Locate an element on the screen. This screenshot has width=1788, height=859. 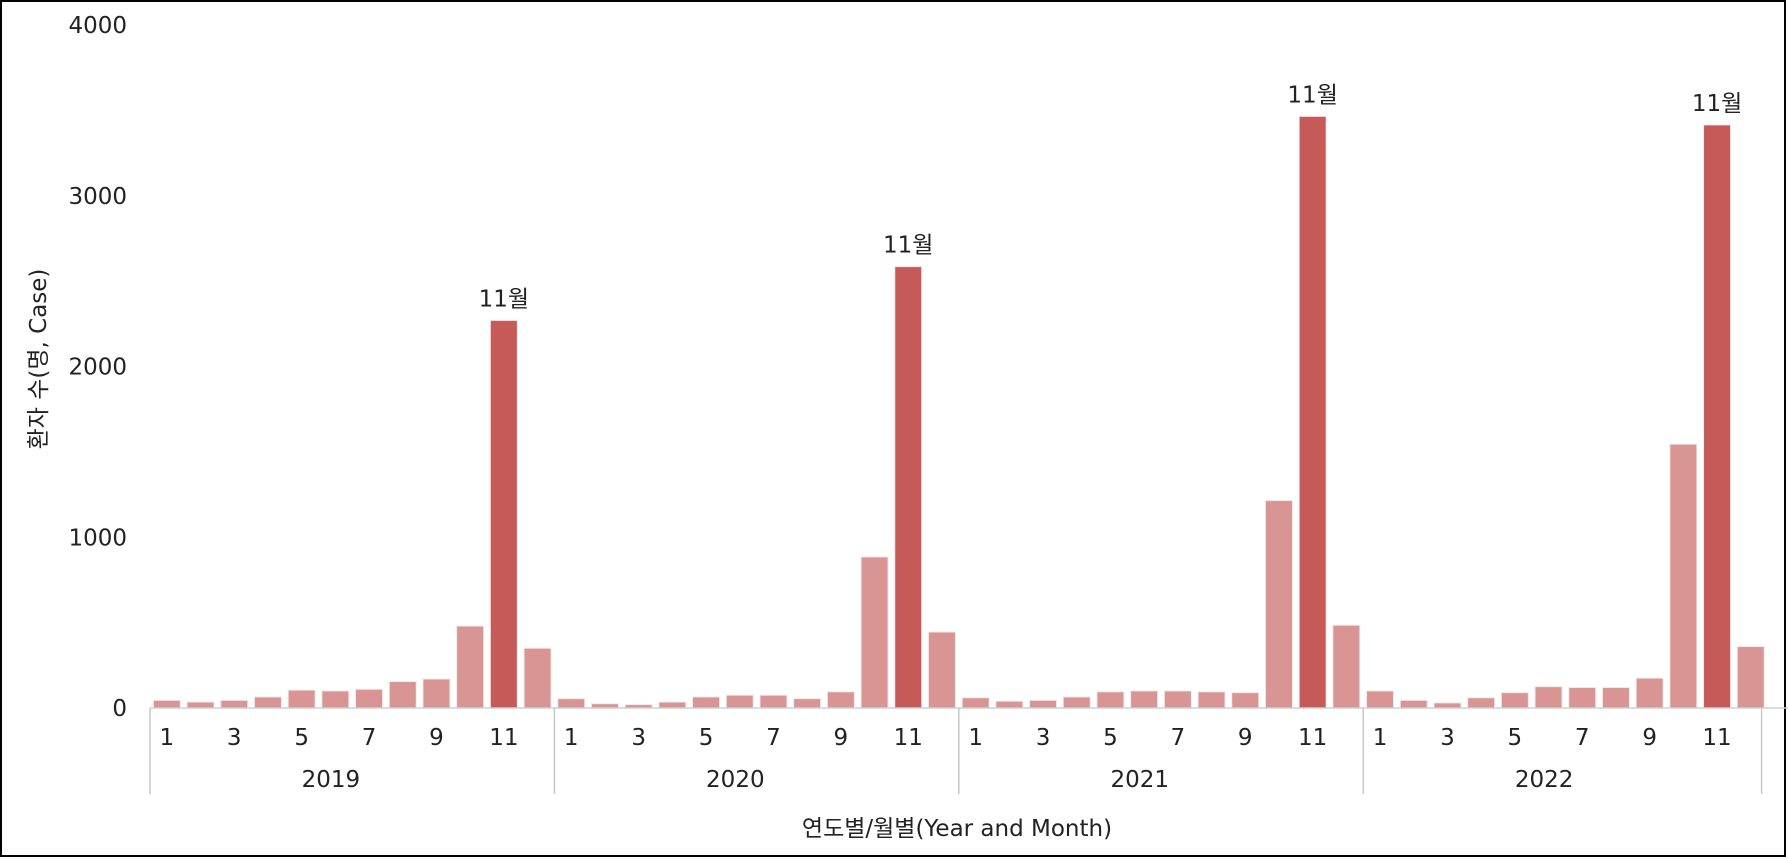
data-label-2021-peak: 11월 is located at coordinates (1312, 95).